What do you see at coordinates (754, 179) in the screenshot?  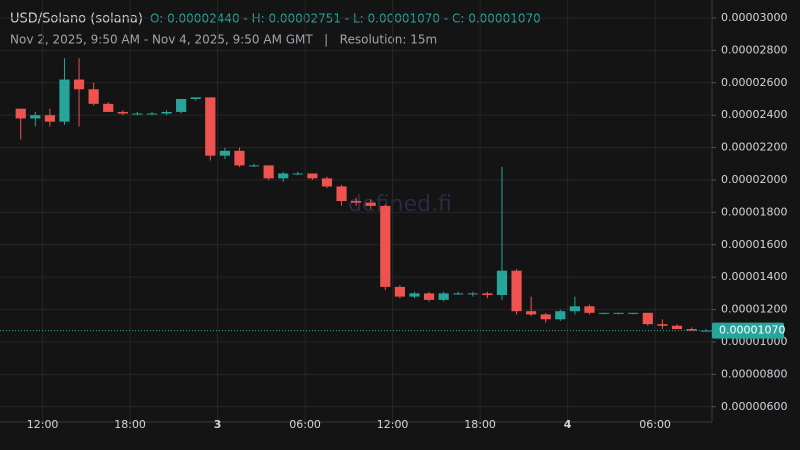 I see `y-tick-label: 0.00002000` at bounding box center [754, 179].